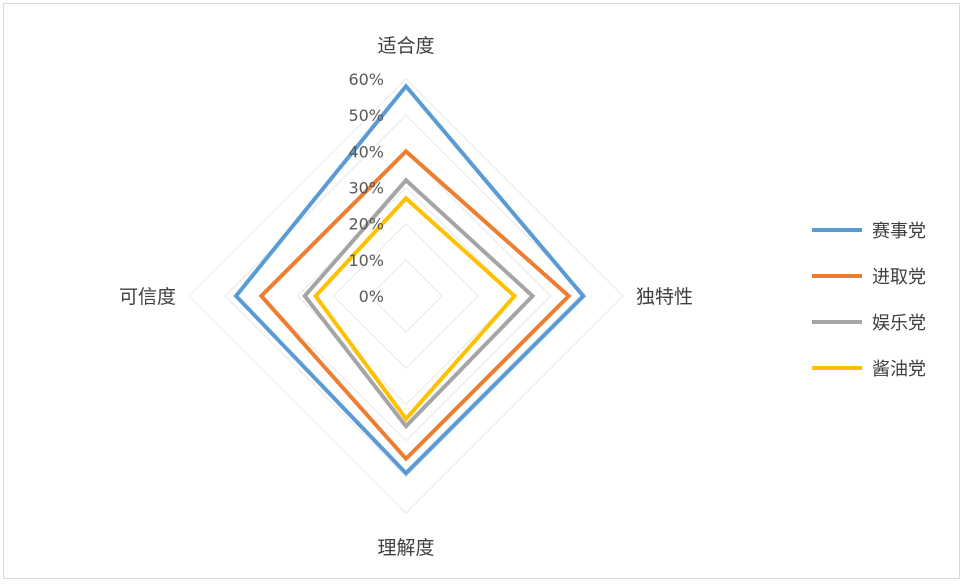  I want to click on radial-tick-labels: 0% 10% 20% 30% 40% 50% 60%, so click(366, 188).